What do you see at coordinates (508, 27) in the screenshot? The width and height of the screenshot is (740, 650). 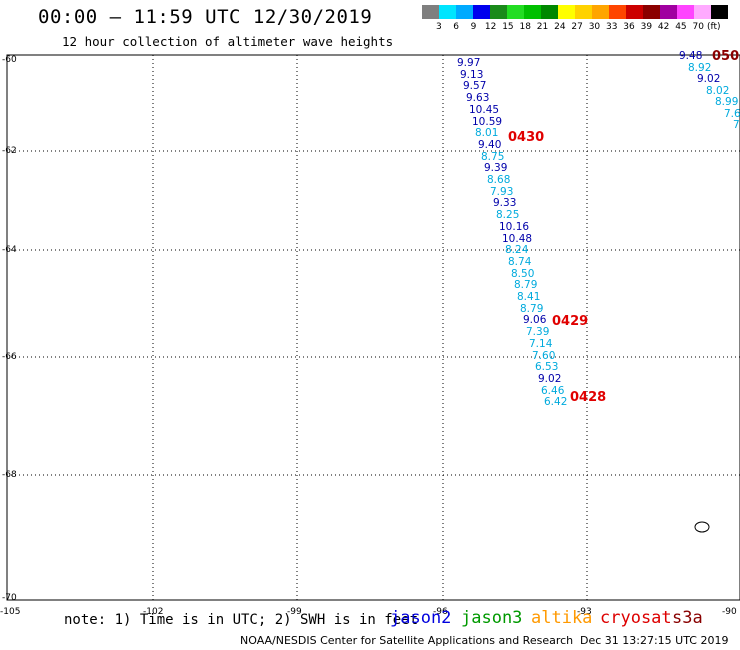 I see `legend-label: 15` at bounding box center [508, 27].